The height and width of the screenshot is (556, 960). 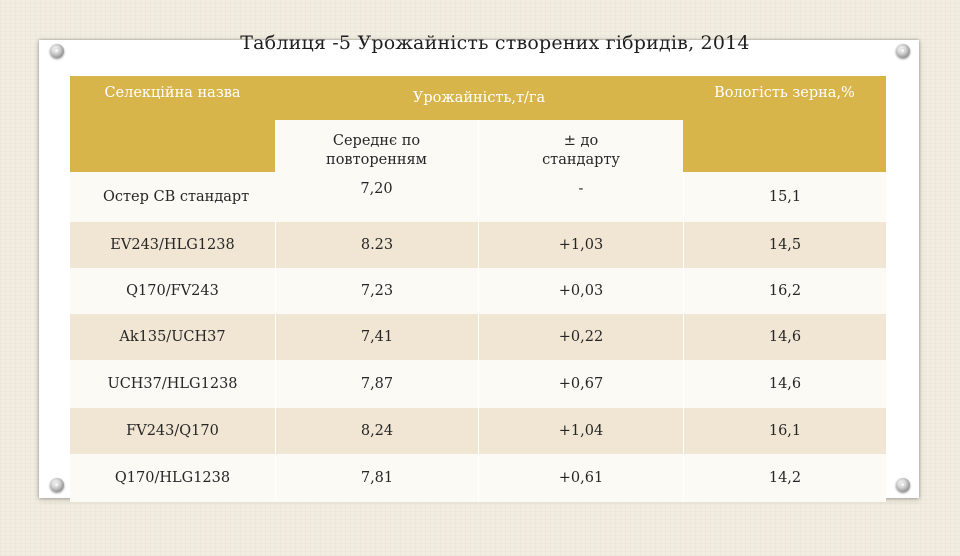 What do you see at coordinates (784, 197) in the screenshot?
I see `table-cell-moisture: 15,1` at bounding box center [784, 197].